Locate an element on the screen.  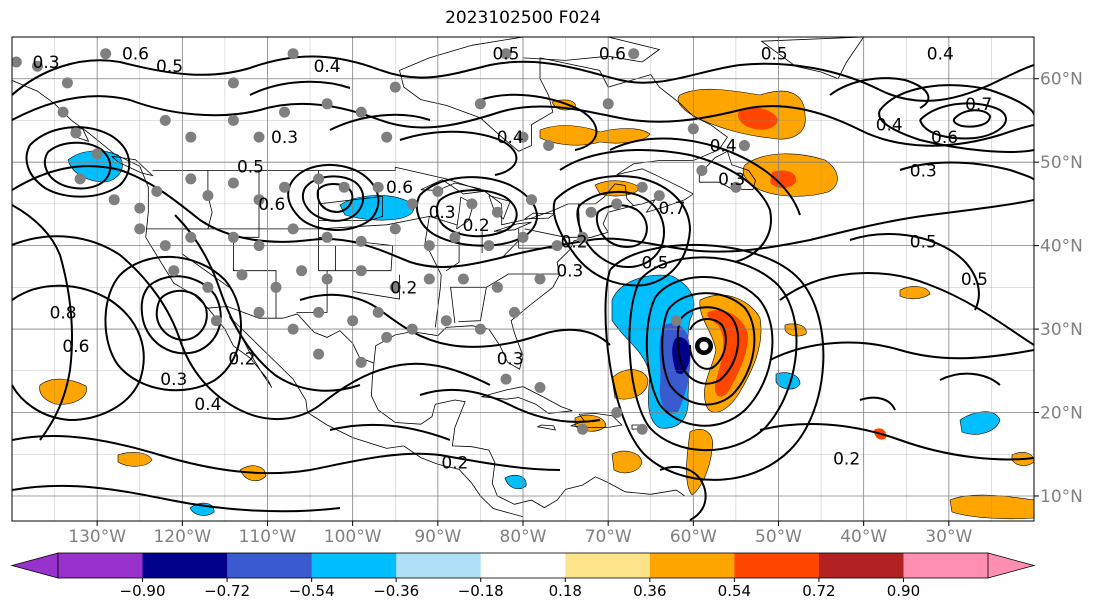
colorbar-tick-label: −0.36 is located at coordinates (396, 591).